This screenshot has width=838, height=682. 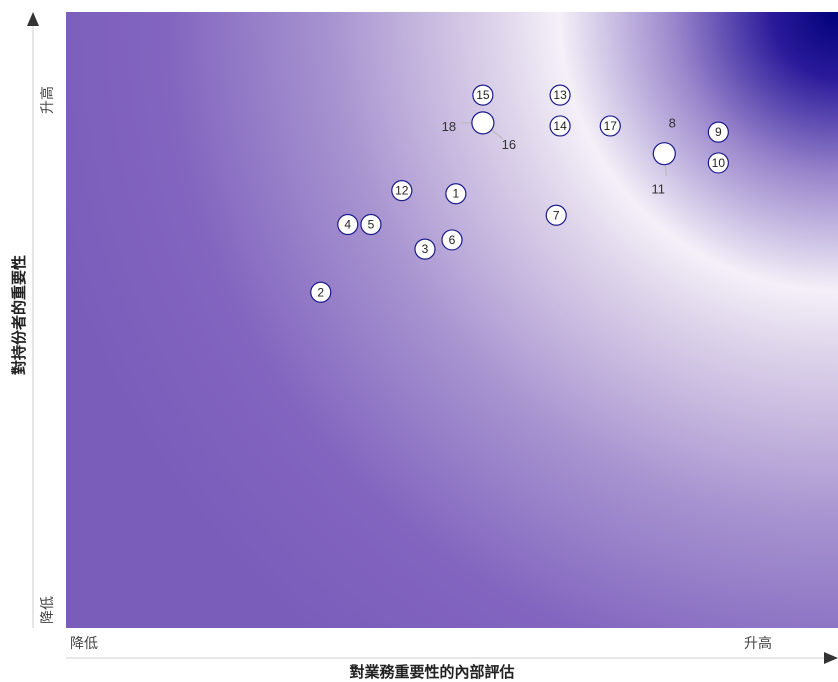 I want to click on y-axis-high-label: 升高, so click(x=47, y=100).